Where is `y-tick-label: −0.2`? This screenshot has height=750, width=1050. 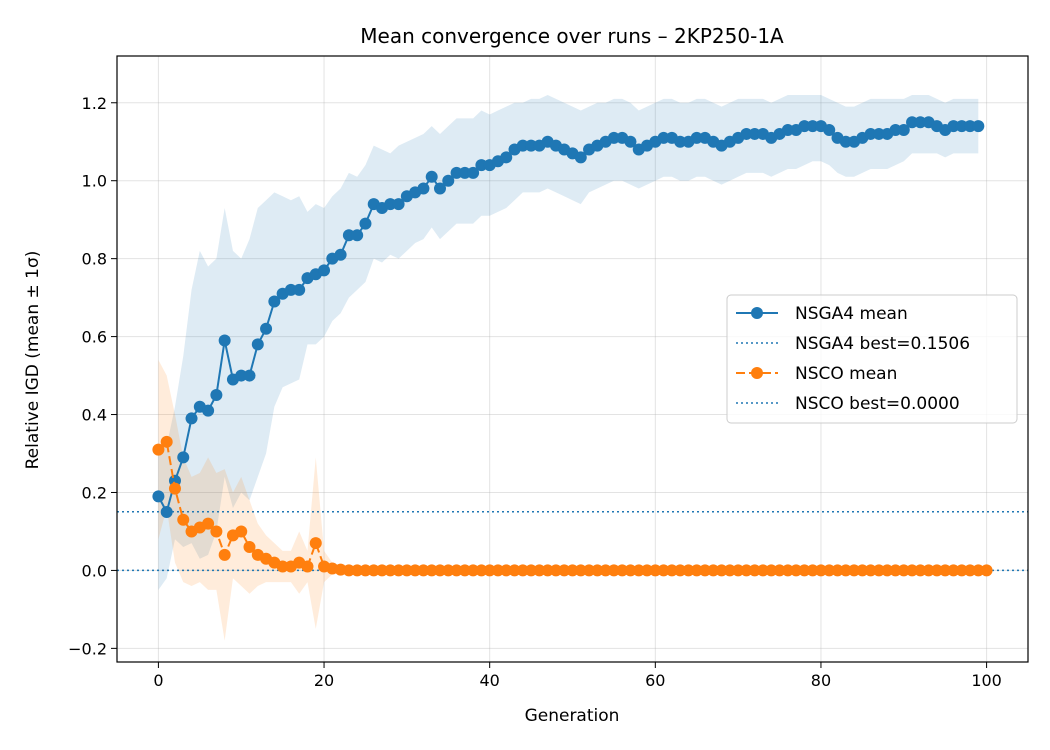
y-tick-label: −0.2 is located at coordinates (87, 648).